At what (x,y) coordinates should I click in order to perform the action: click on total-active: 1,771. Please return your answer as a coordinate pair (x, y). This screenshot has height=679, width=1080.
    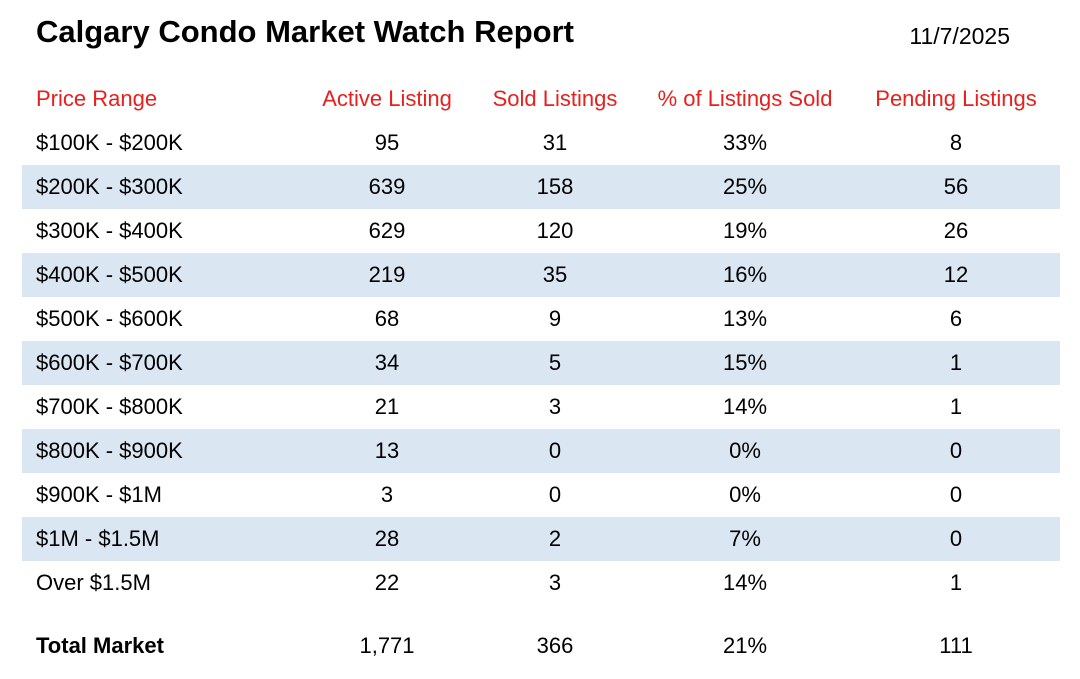
    Looking at the image, I should click on (387, 645).